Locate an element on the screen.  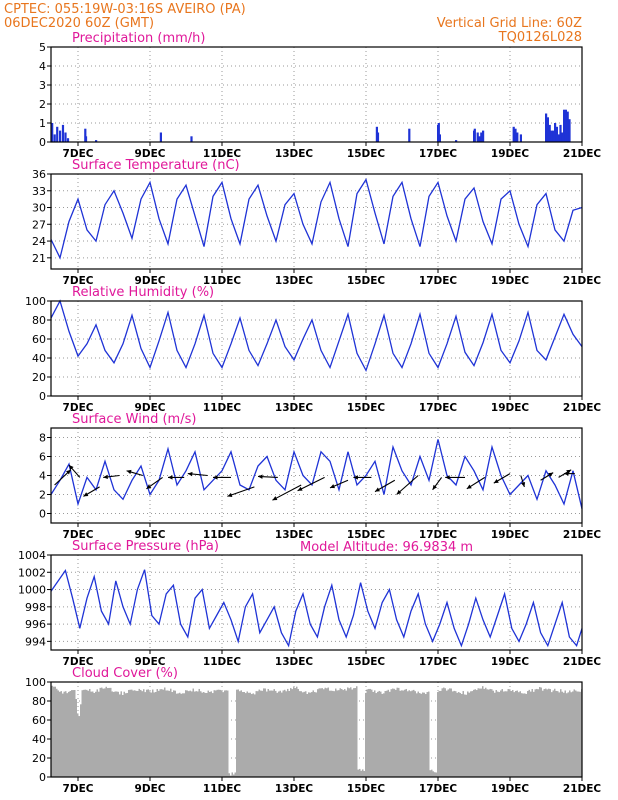
header-model-id: TQ0126L028 is located at coordinates (540, 37).